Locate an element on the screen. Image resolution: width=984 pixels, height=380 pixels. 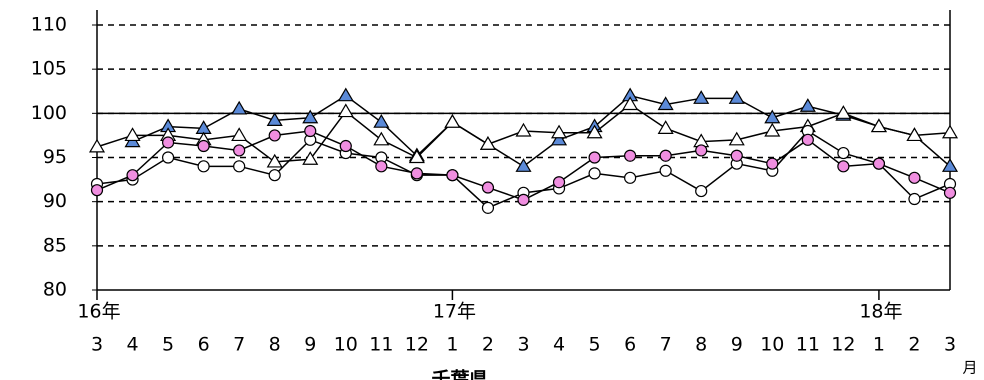
y-tick-label: 85 is located at coordinates (55, 245).